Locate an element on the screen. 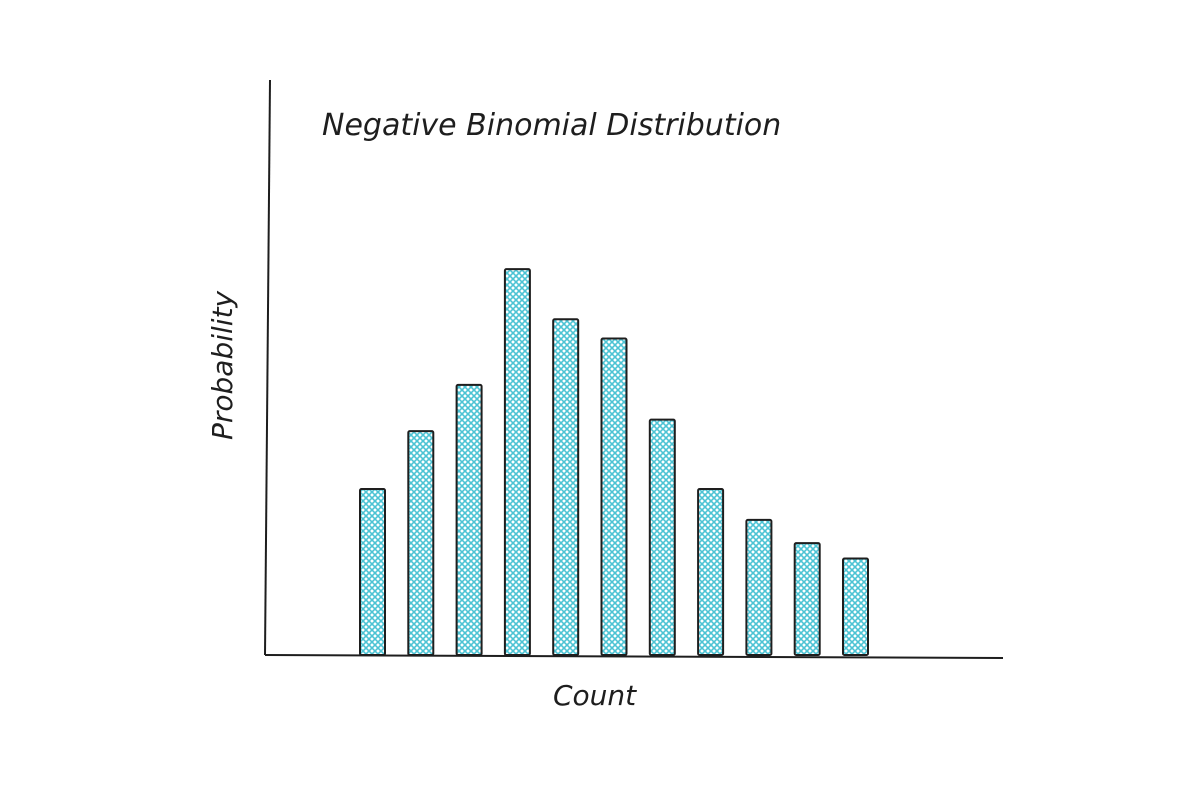 The image size is (1200, 800). y-axis is located at coordinates (267, 367).